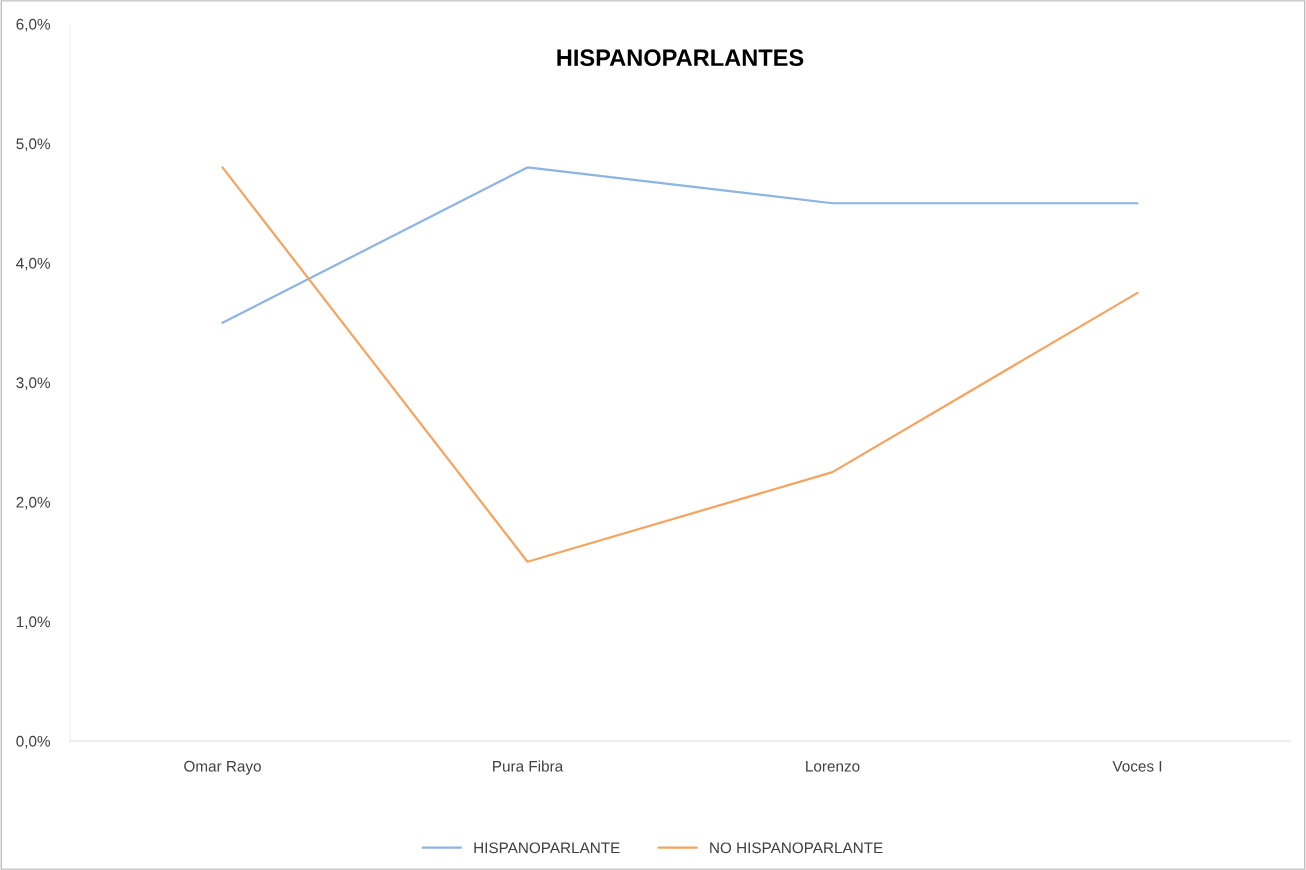 The width and height of the screenshot is (1306, 870). What do you see at coordinates (33, 144) in the screenshot?
I see `y-tick-label: 5,0%` at bounding box center [33, 144].